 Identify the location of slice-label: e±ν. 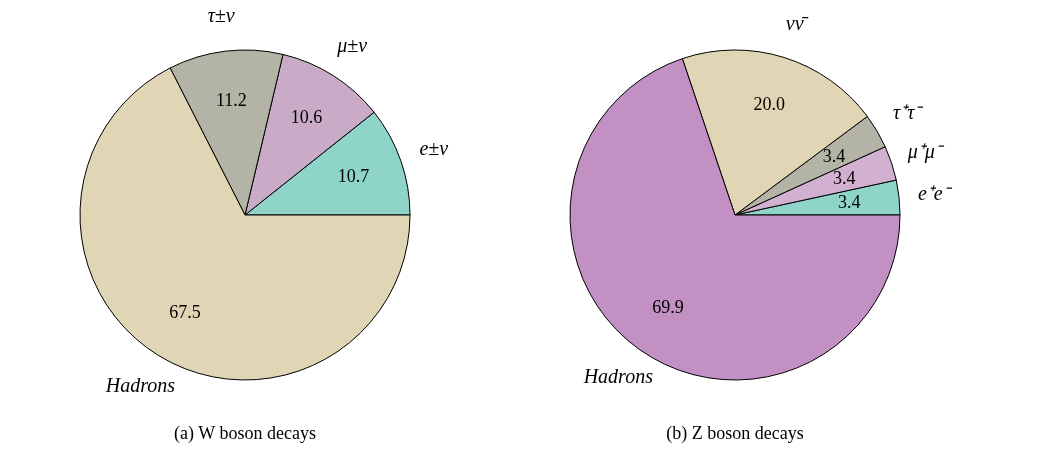
(434, 148).